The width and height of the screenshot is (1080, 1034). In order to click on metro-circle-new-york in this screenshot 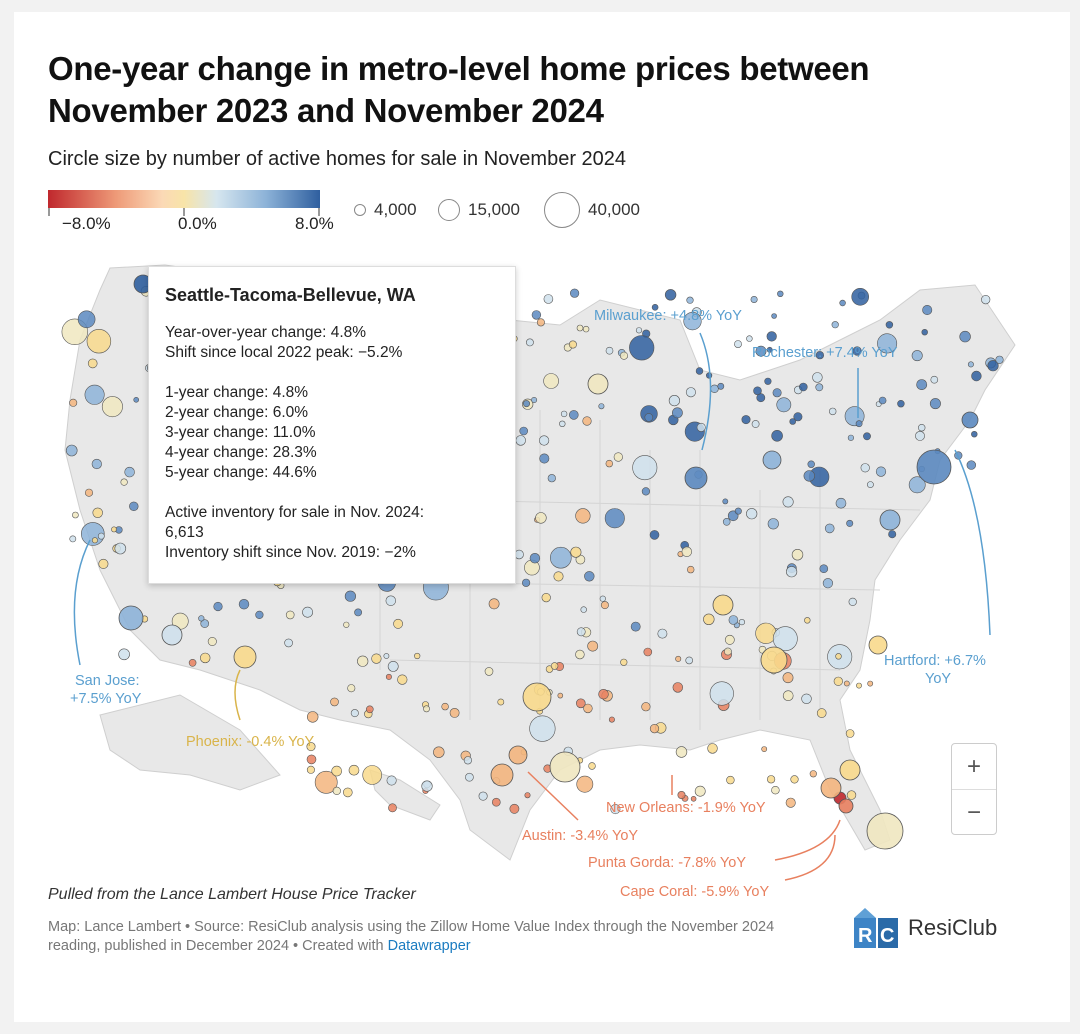, I will do `click(934, 467)`.